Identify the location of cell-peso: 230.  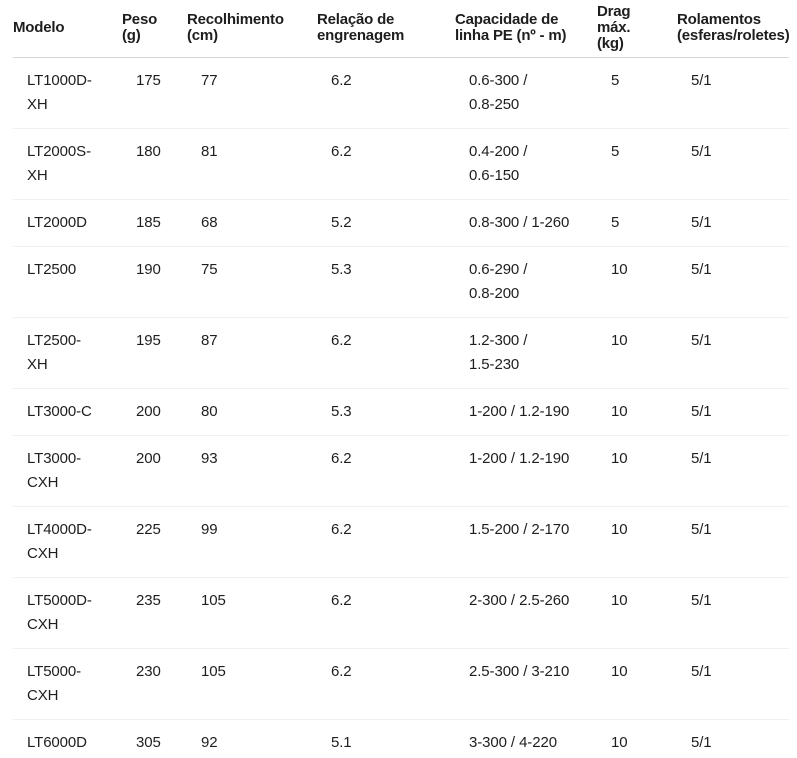
(154, 684).